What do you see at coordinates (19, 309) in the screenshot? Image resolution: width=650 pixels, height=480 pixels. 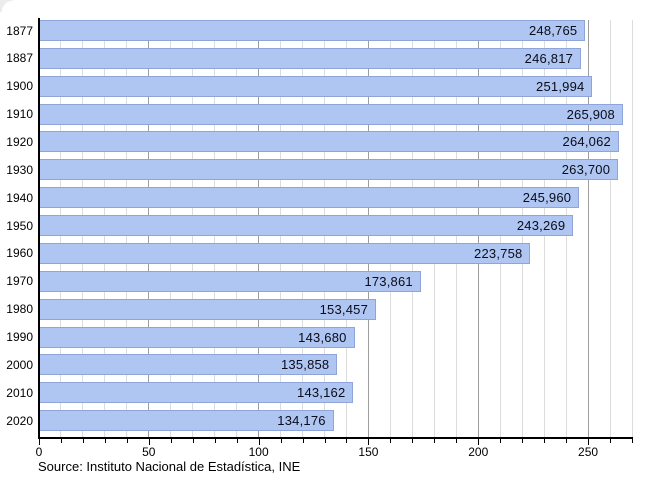 I see `year-label-1980: 1980` at bounding box center [19, 309].